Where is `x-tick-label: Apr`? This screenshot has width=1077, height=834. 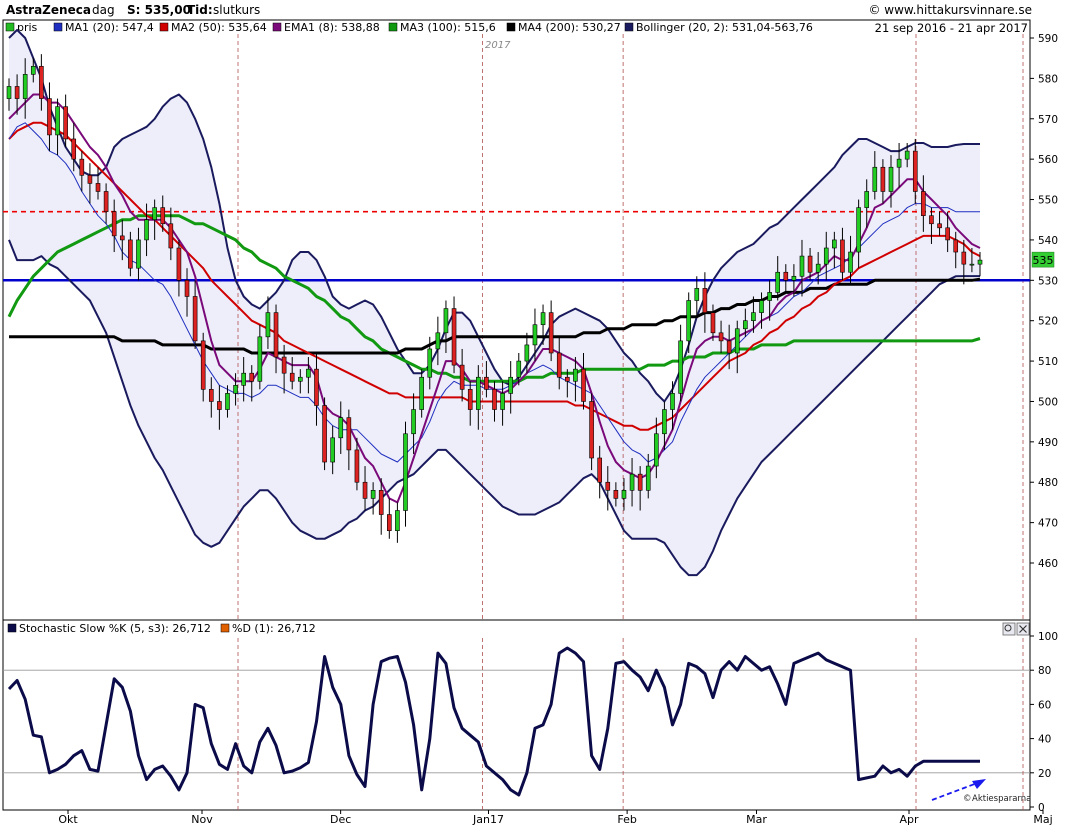
x-tick-label: Apr is located at coordinates (909, 819).